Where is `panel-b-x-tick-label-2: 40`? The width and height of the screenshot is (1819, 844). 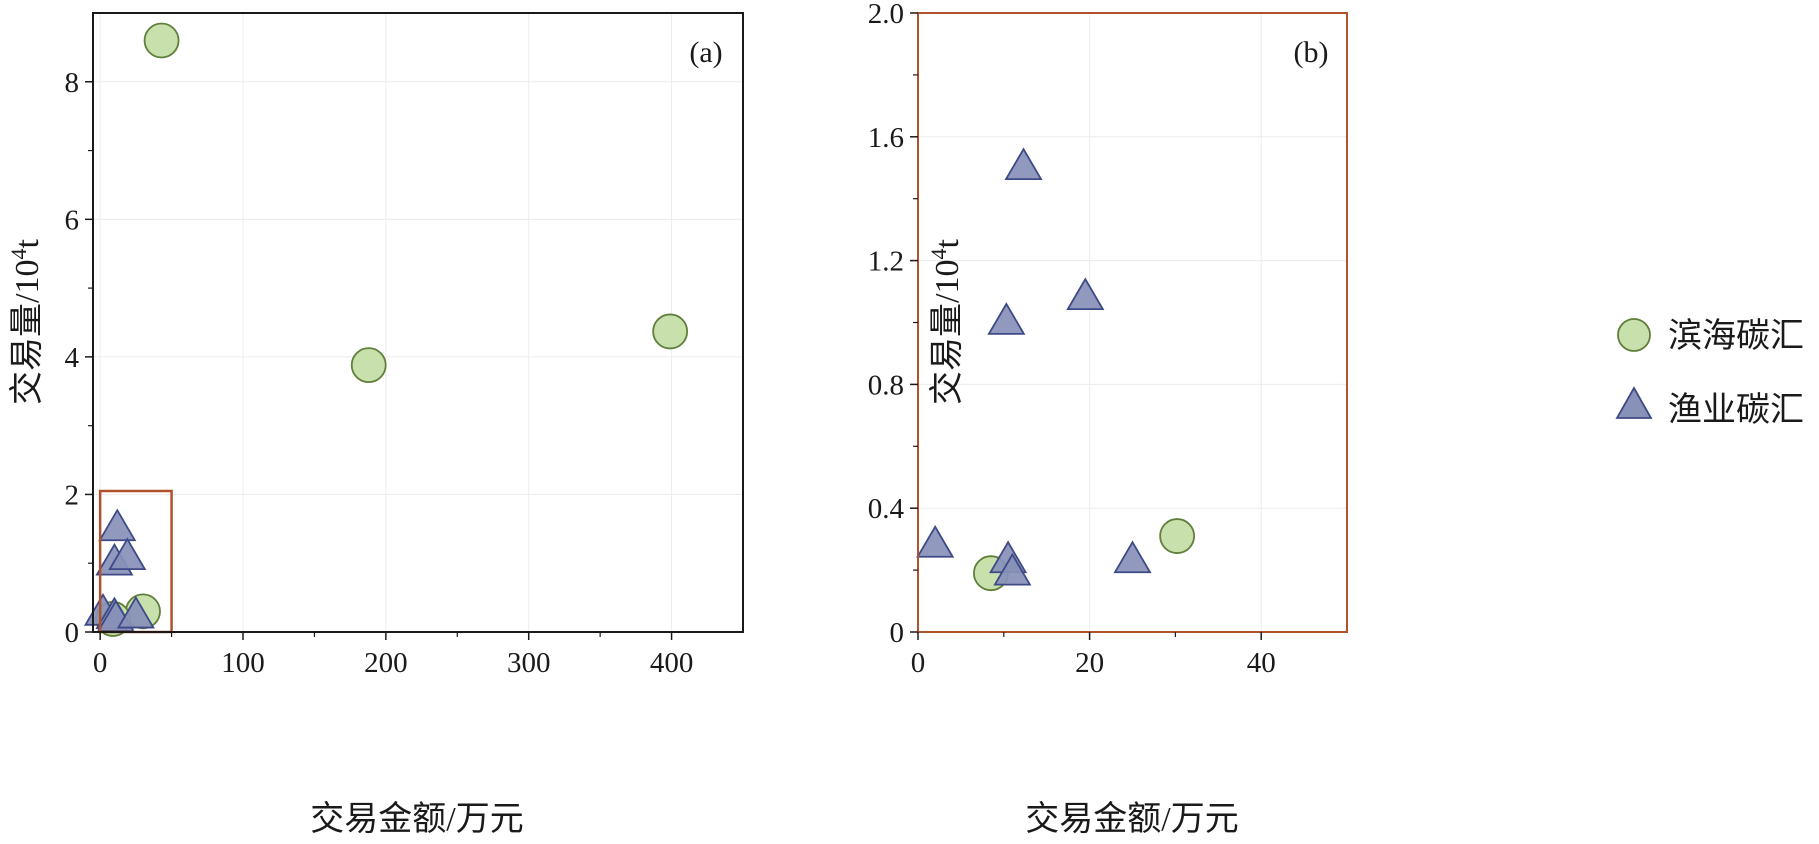 panel-b-x-tick-label-2: 40 is located at coordinates (1261, 663).